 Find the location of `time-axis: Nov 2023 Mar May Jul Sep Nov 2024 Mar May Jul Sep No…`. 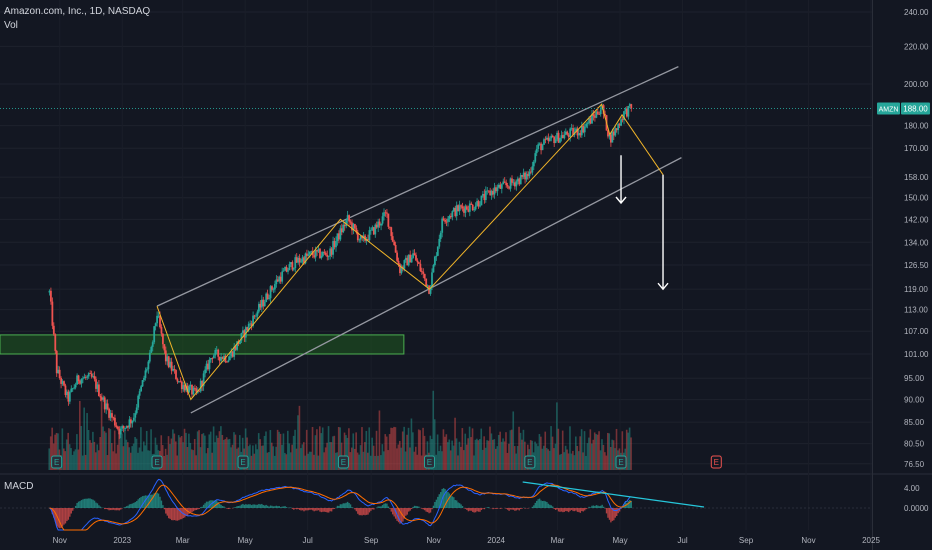

time-axis: Nov 2023 Mar May Jul Sep Nov 2024 Mar May Jul Sep No… is located at coordinates (467, 540).